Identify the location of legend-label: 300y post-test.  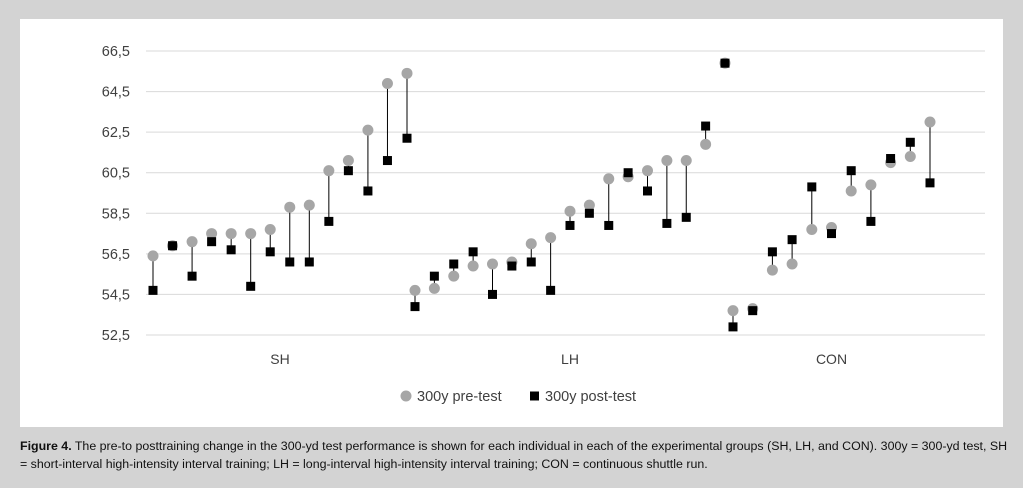
(590, 397).